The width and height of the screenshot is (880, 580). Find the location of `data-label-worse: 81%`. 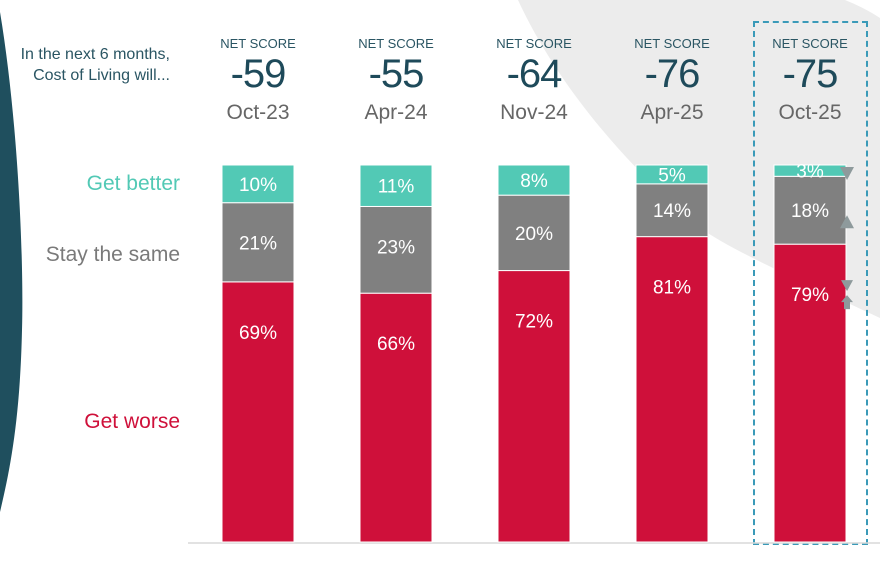

data-label-worse: 81% is located at coordinates (672, 288).